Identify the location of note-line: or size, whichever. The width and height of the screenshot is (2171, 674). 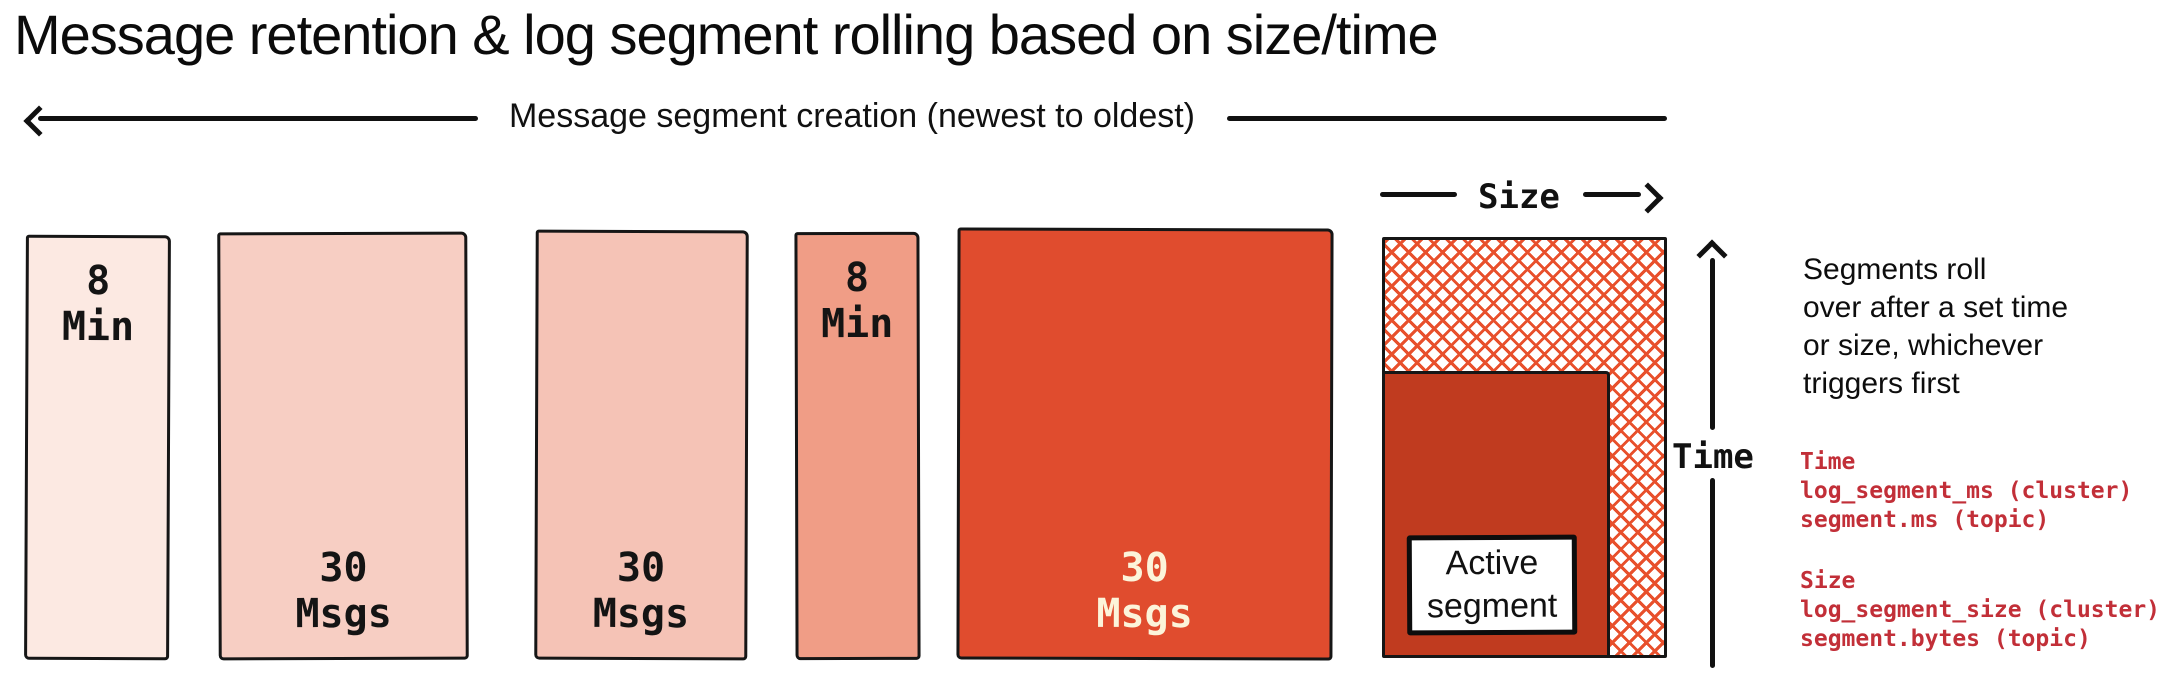
(1923, 345).